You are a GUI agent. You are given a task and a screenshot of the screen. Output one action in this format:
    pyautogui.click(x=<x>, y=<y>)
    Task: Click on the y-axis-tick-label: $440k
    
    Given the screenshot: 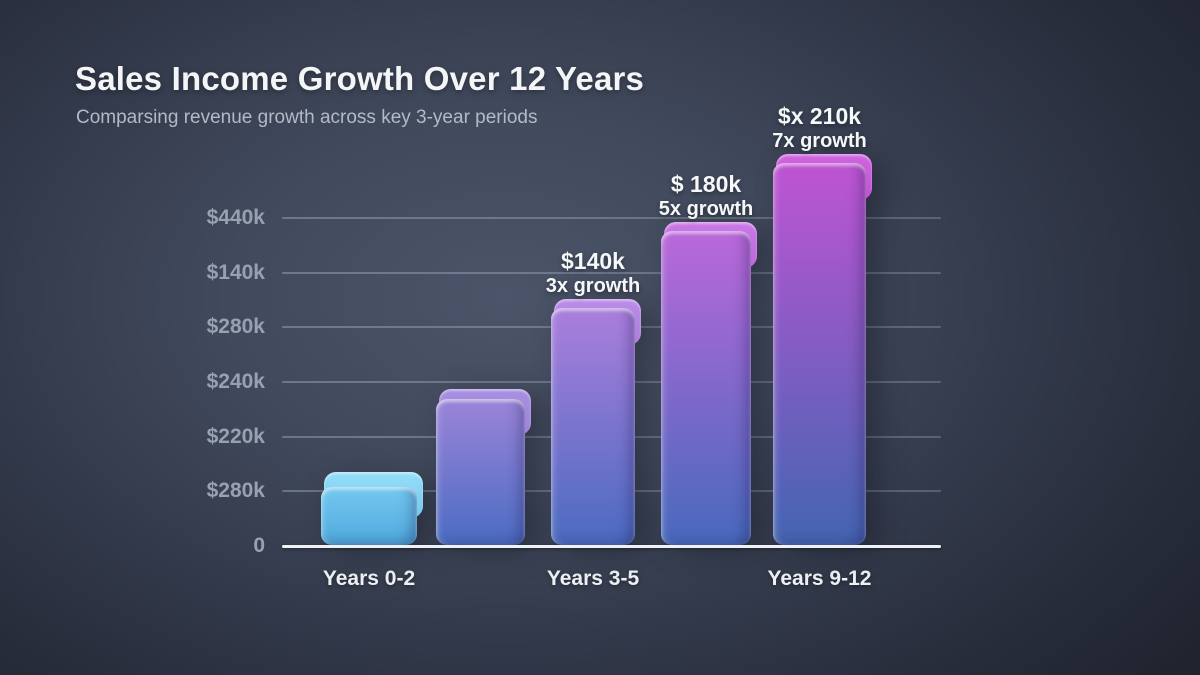 What is the action you would take?
    pyautogui.click(x=235, y=217)
    